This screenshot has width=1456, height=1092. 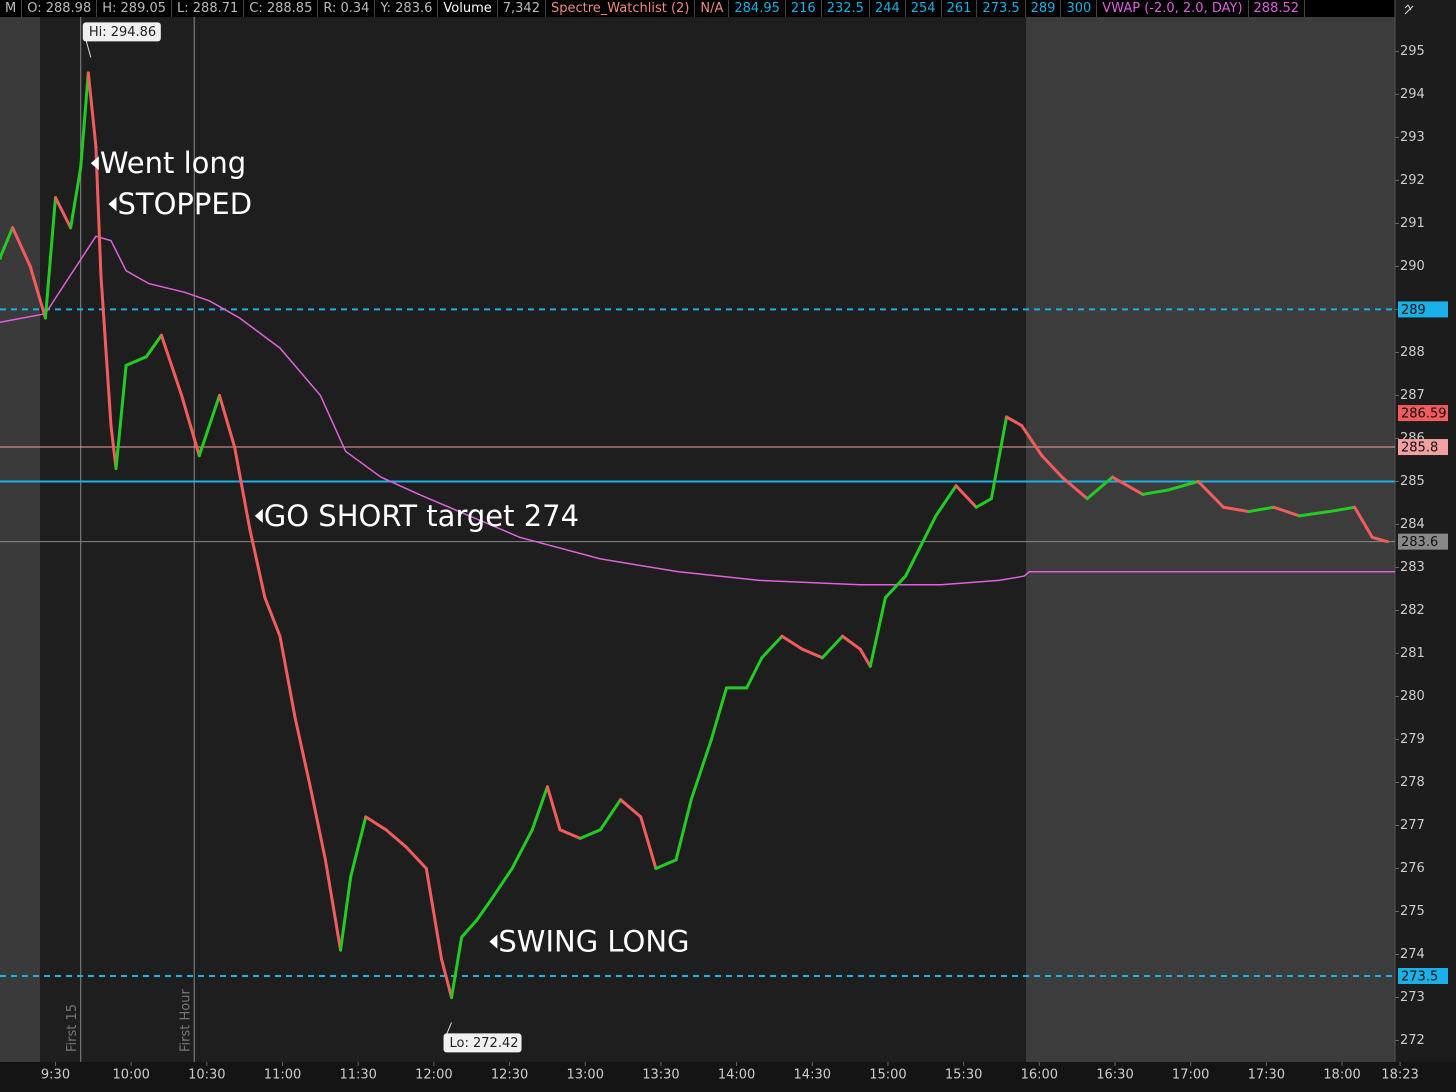 I want to click on y-tick-label: 281, so click(x=1412, y=653).